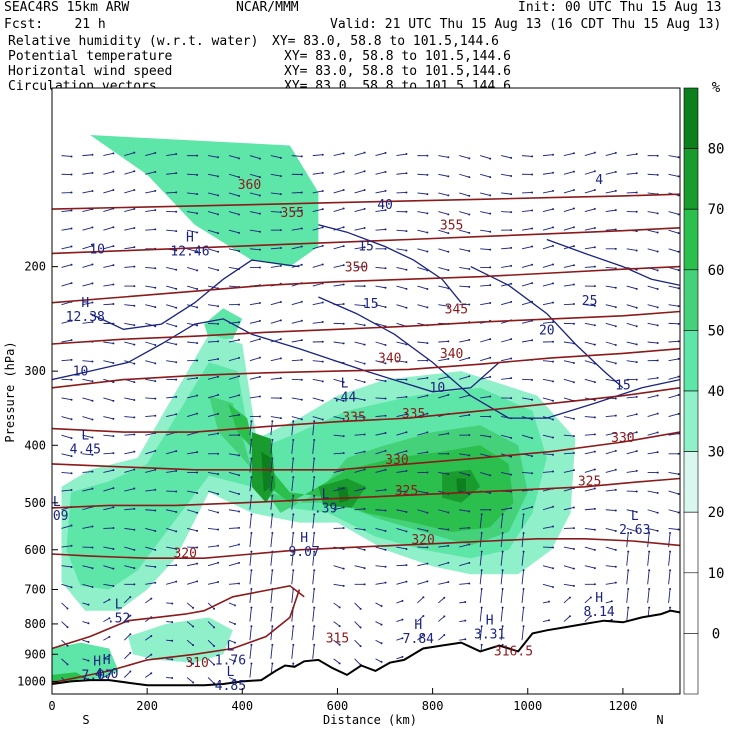 The width and height of the screenshot is (740, 744). Describe the element at coordinates (35, 590) in the screenshot. I see `y-tick-label: 700` at that location.